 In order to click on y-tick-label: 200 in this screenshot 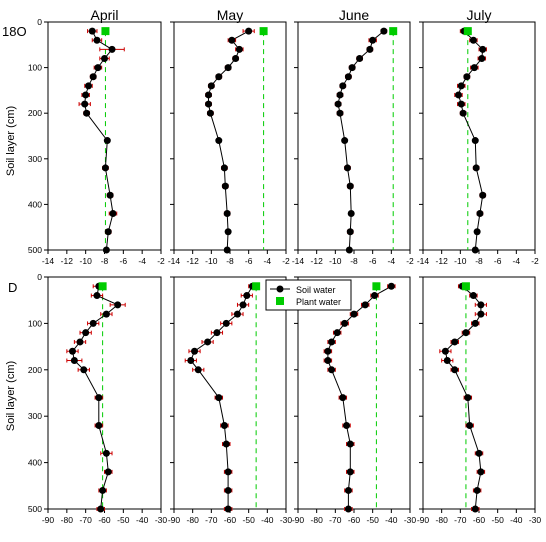, I will do `click(35, 113)`.